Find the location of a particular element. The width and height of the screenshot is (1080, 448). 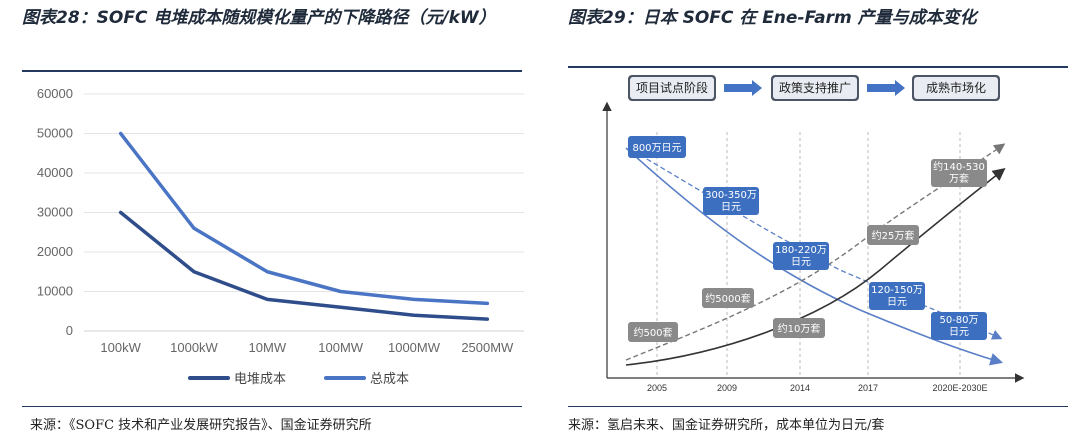

phase-label: 政策支持推广 is located at coordinates (815, 87).